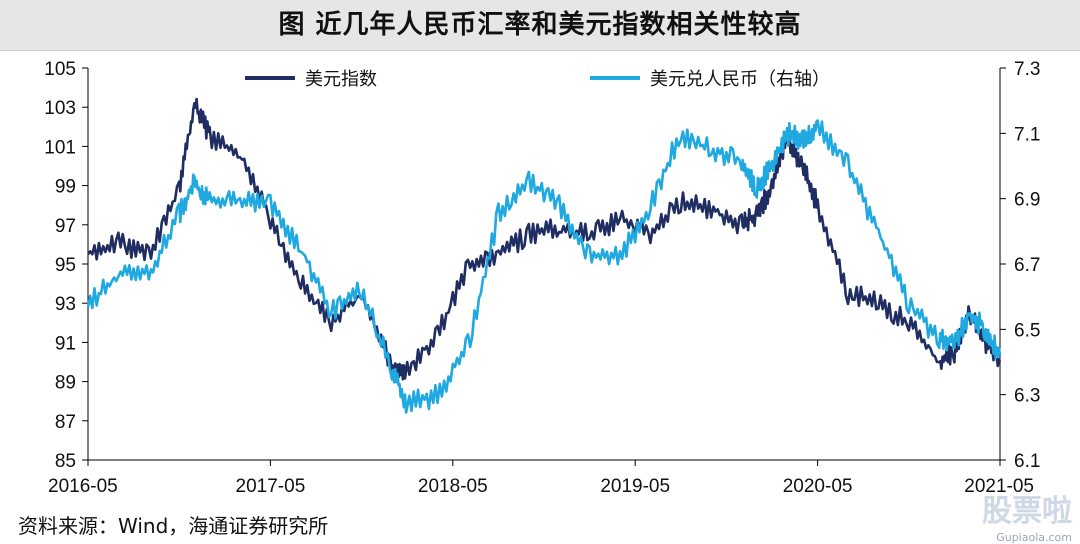 This screenshot has width=1080, height=544. What do you see at coordinates (537, 79) in the screenshot?
I see `legend: 美元指数 美元兑人民币（右轴）` at bounding box center [537, 79].